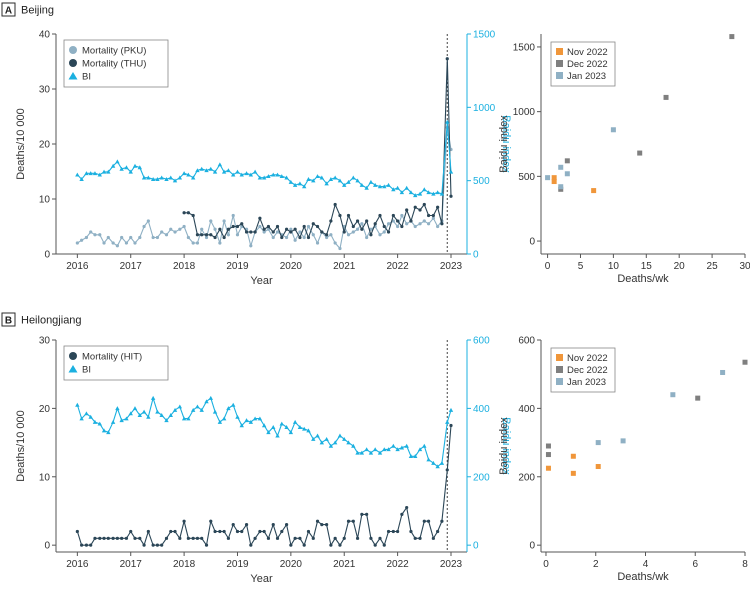  I want to click on sc-legend-label: Nov 2022, so click(587, 52).